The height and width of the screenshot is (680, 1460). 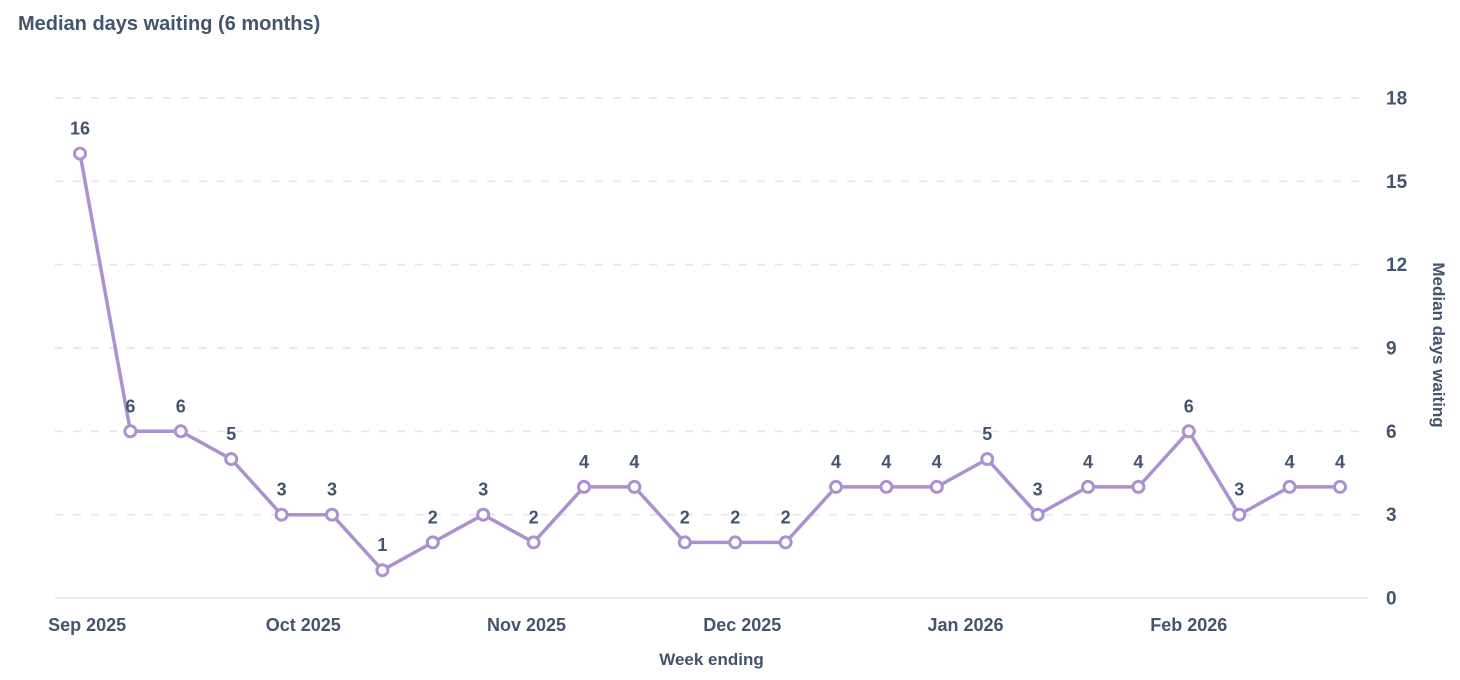 I want to click on y-axis-tick-label: 9, so click(x=1391, y=349).